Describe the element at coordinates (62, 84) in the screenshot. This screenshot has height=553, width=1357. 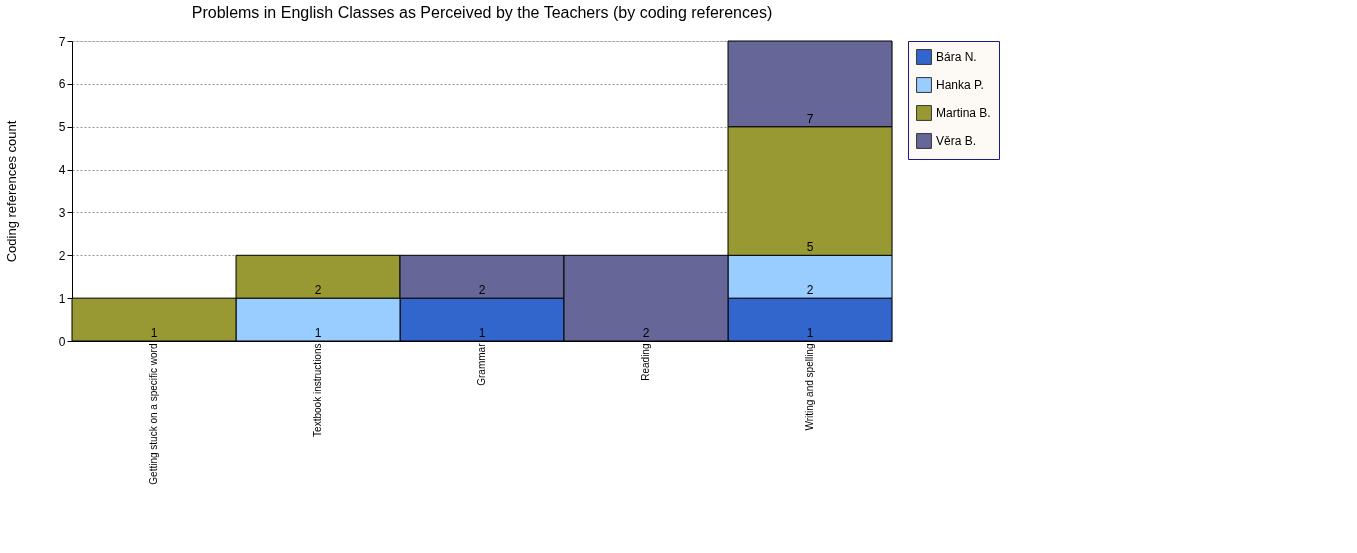
I see `y-tick-label: 6` at that location.